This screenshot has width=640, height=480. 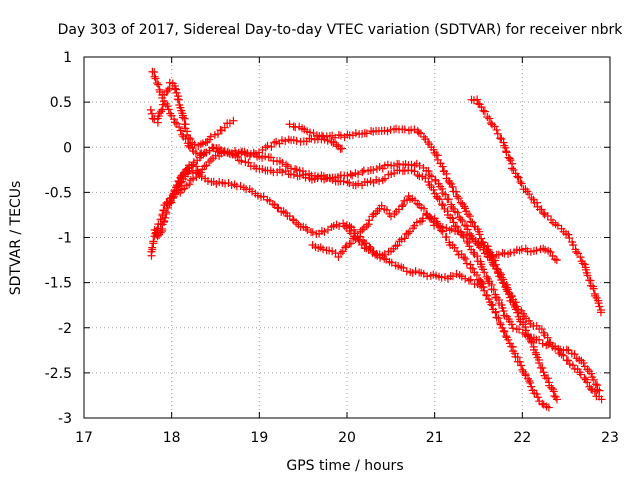 What do you see at coordinates (259, 438) in the screenshot?
I see `x-tick-label: 19` at bounding box center [259, 438].